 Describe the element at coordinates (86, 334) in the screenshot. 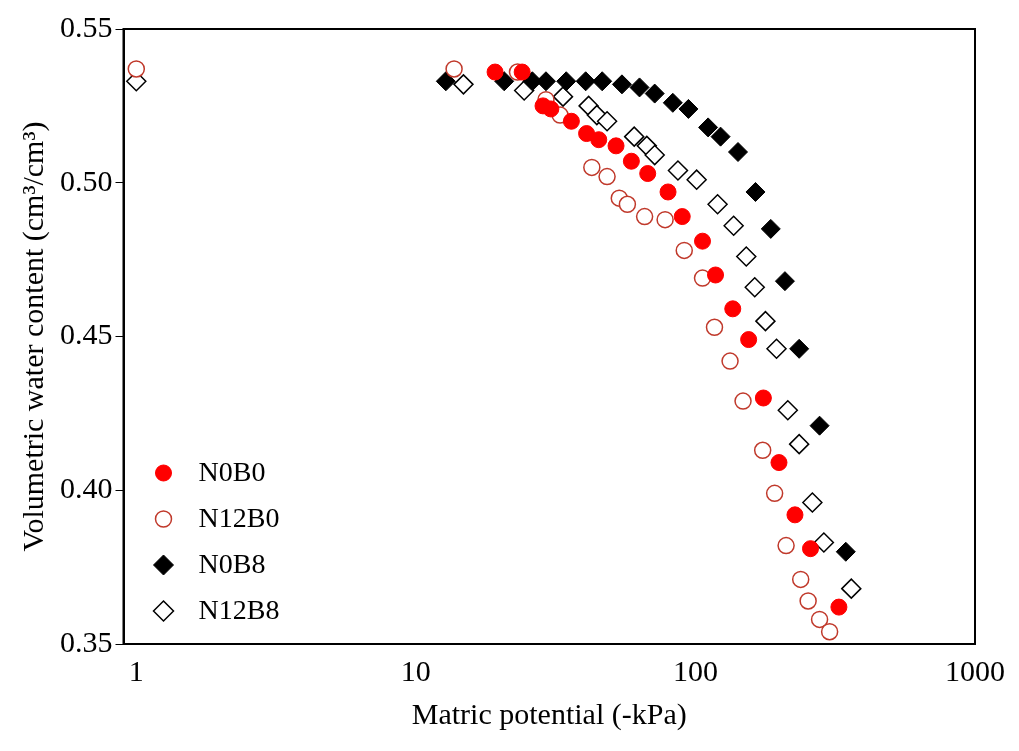

I see `y-tick-label: 0.45` at that location.